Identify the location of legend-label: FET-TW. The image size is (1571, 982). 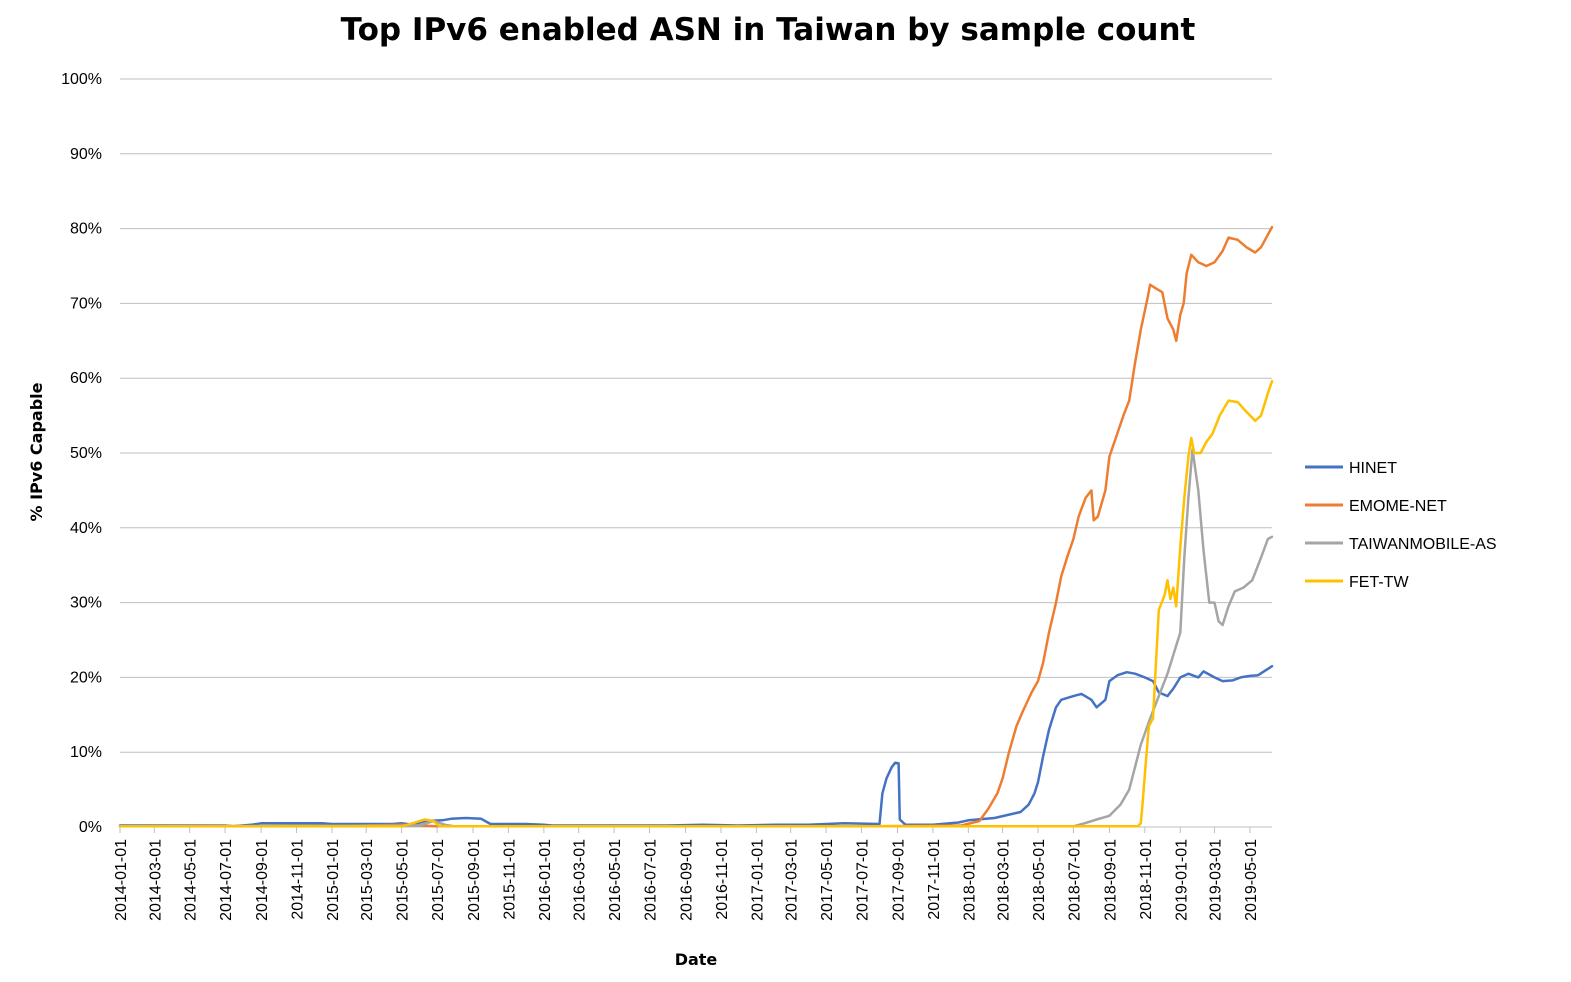
(1379, 582).